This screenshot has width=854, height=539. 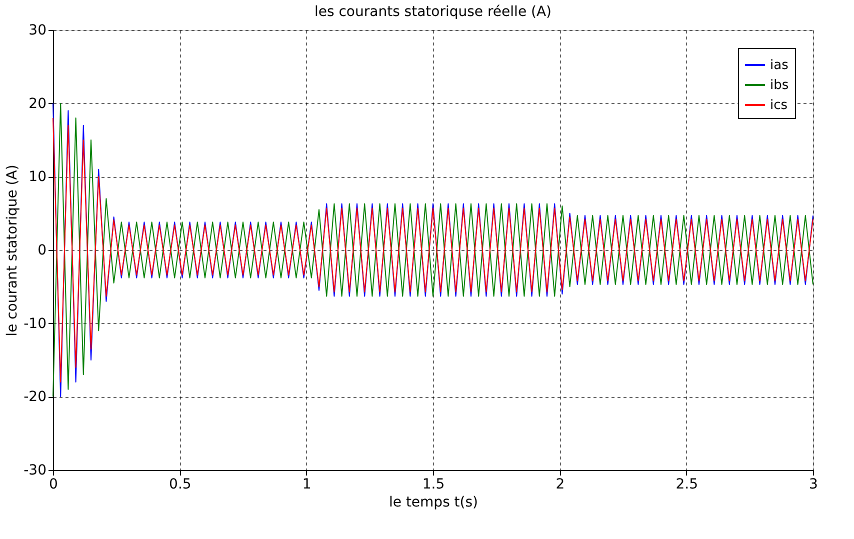 What do you see at coordinates (433, 12) in the screenshot?
I see `chart-title: les courants statoriquse réelle (A)` at bounding box center [433, 12].